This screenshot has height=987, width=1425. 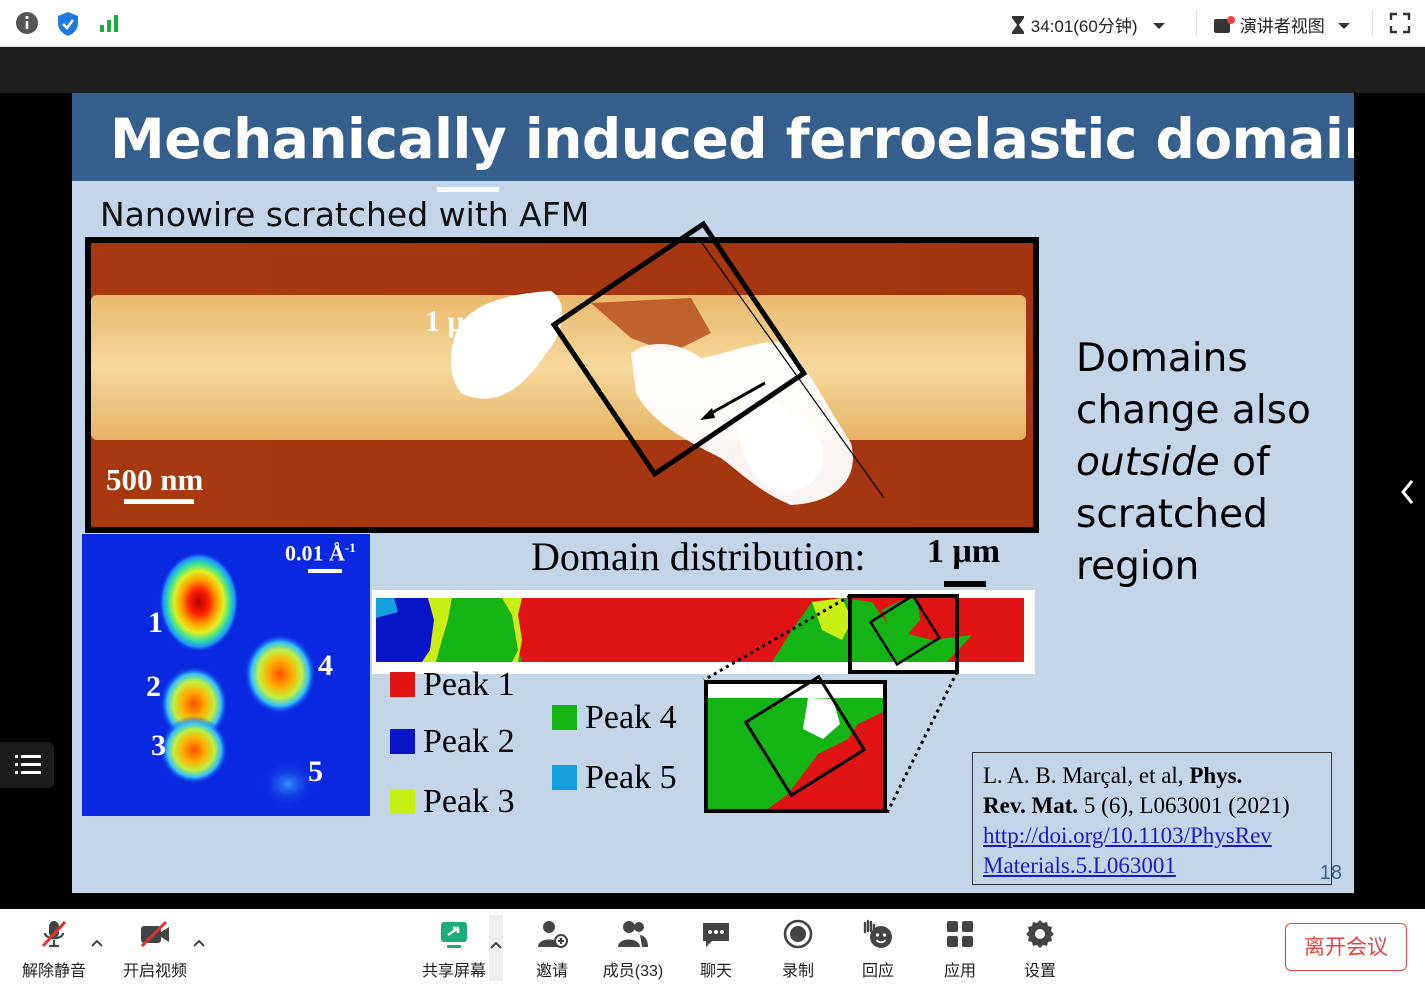 What do you see at coordinates (716, 948) in the screenshot?
I see `chat-button: 聊天` at bounding box center [716, 948].